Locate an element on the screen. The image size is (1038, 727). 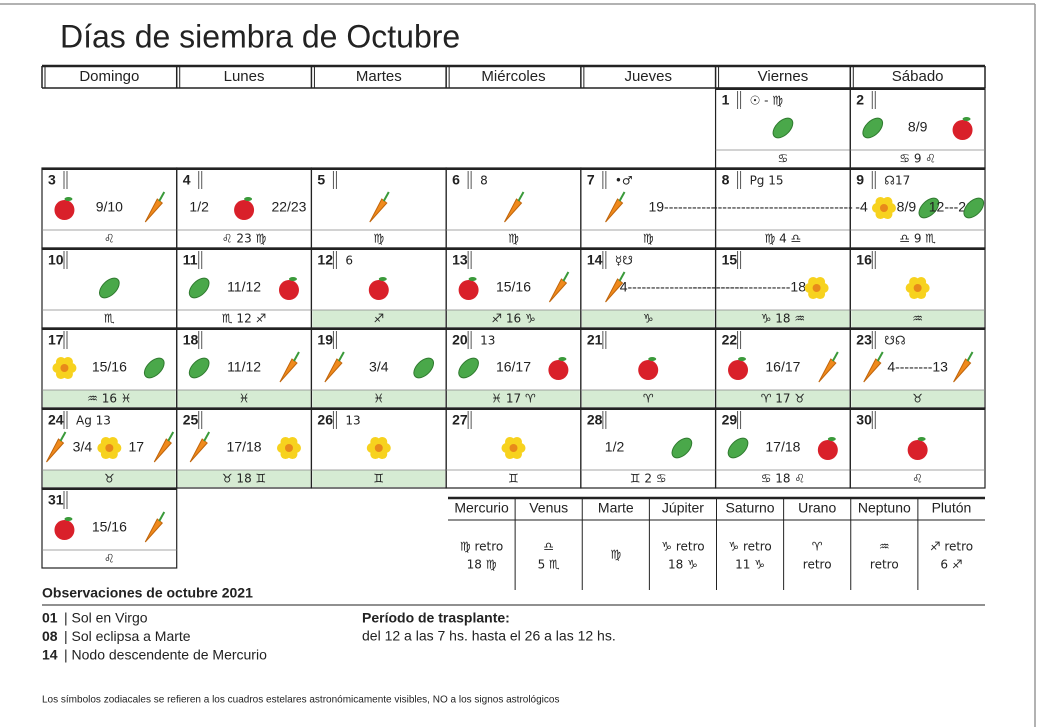
planet-name: Urano is located at coordinates (817, 508).